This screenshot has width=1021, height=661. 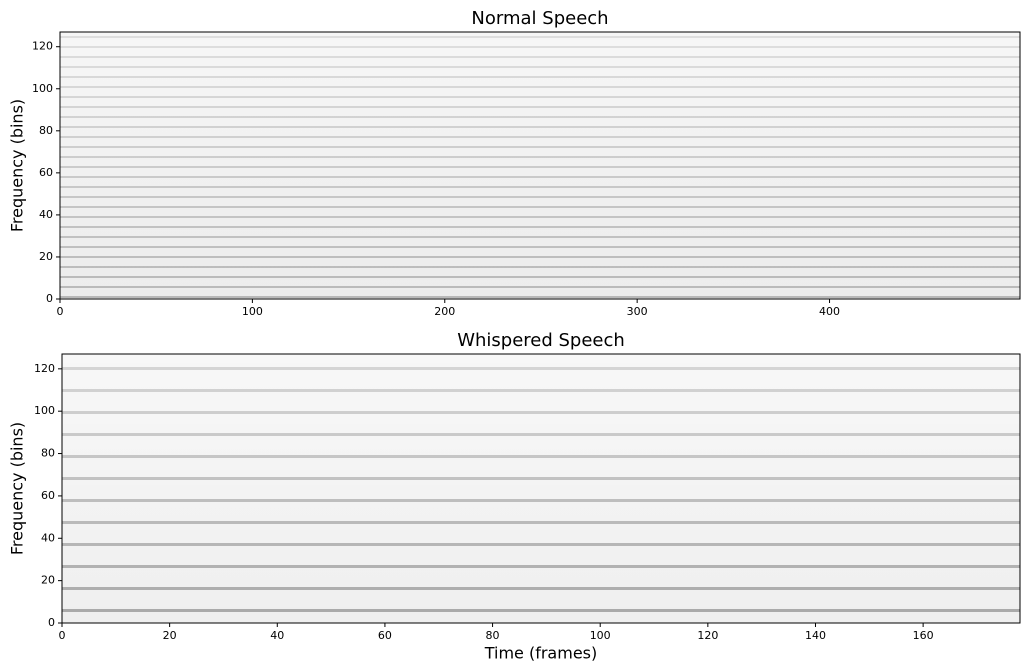 What do you see at coordinates (815, 635) in the screenshot?
I see `x-tick-label: 140` at bounding box center [815, 635].